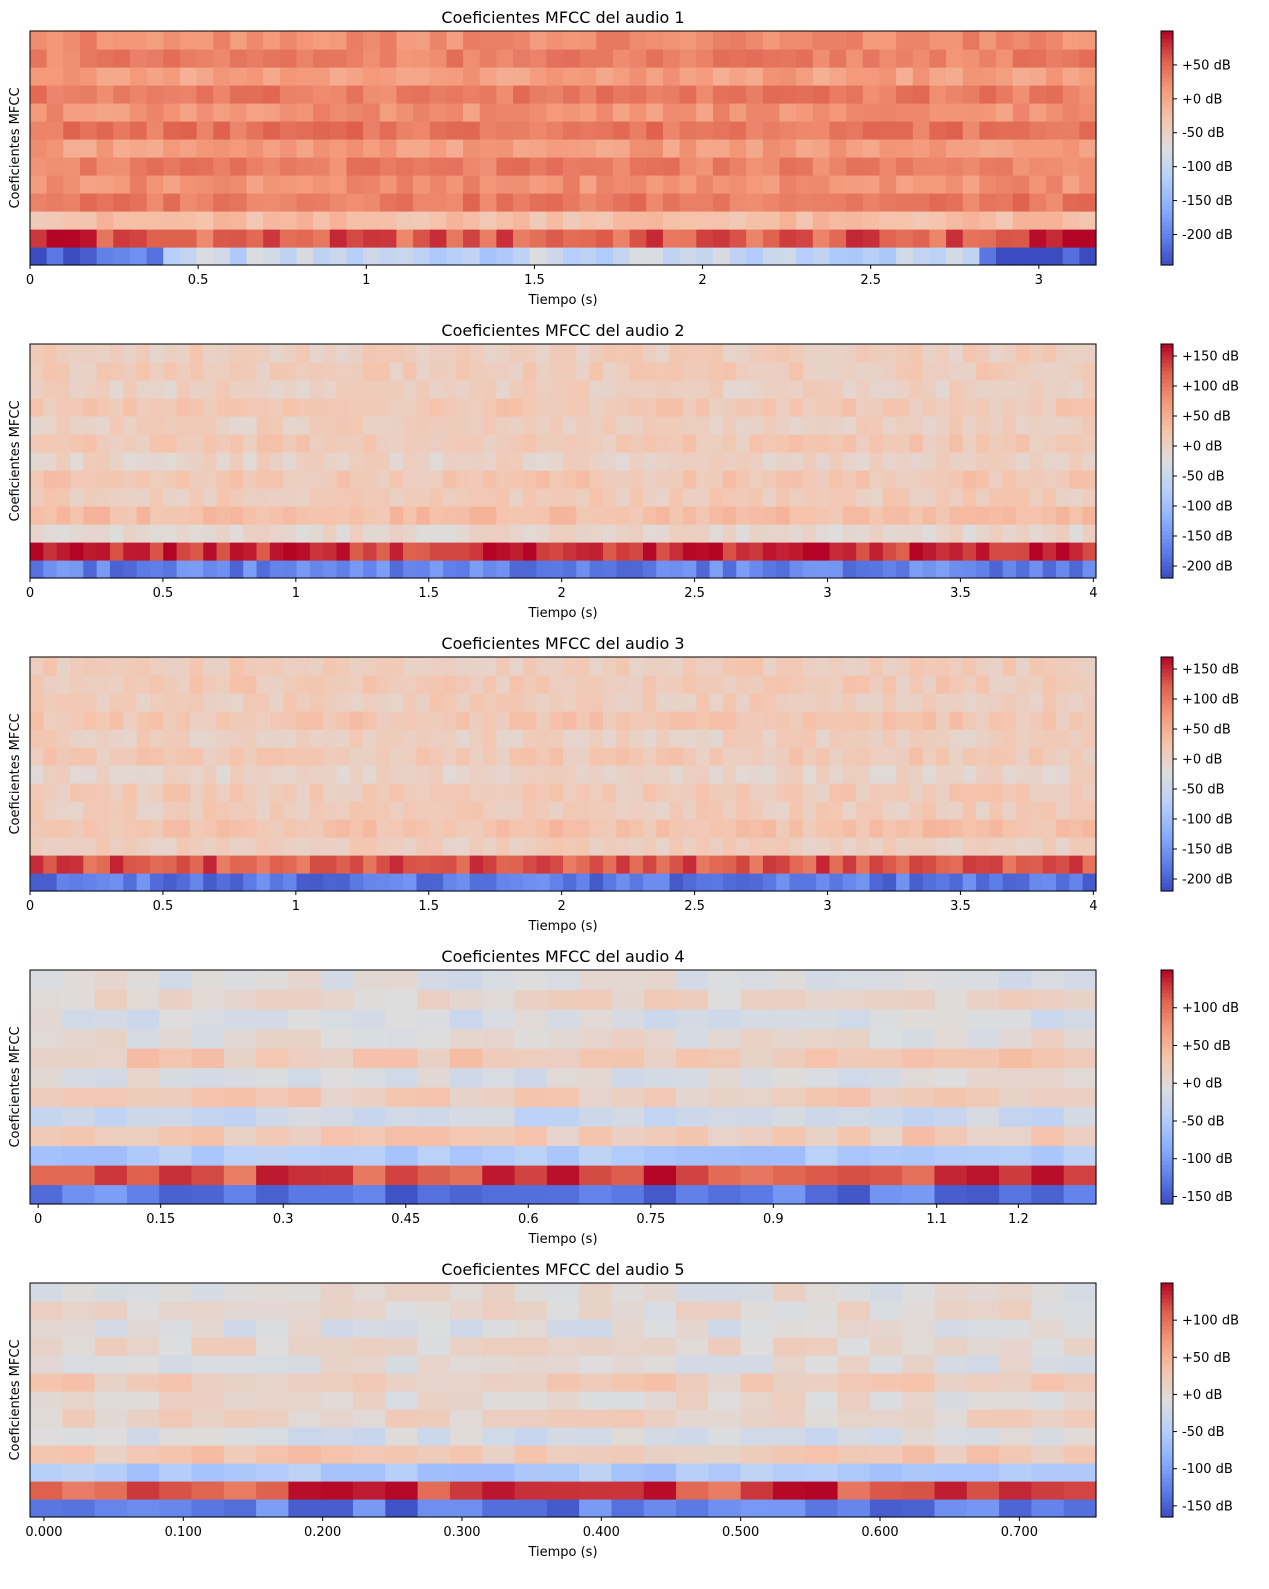 This screenshot has width=1269, height=1589. I want to click on y-axis-label: Coeficientes MFCC, so click(15, 773).